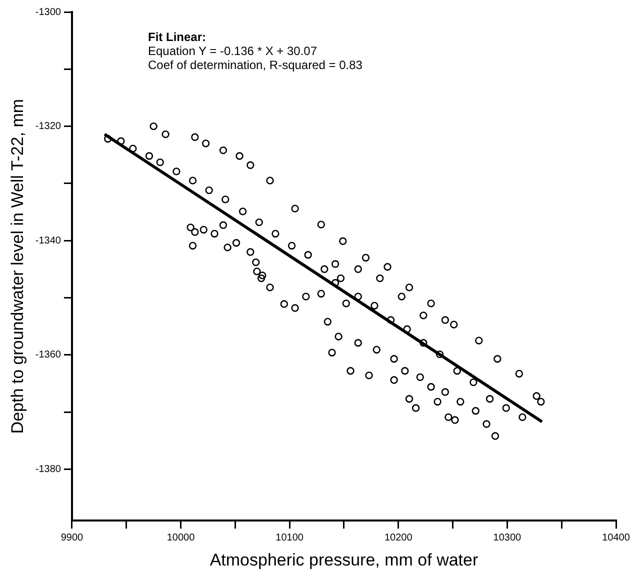  Describe the element at coordinates (398, 538) in the screenshot. I see `x-tick-label: 10200` at that location.